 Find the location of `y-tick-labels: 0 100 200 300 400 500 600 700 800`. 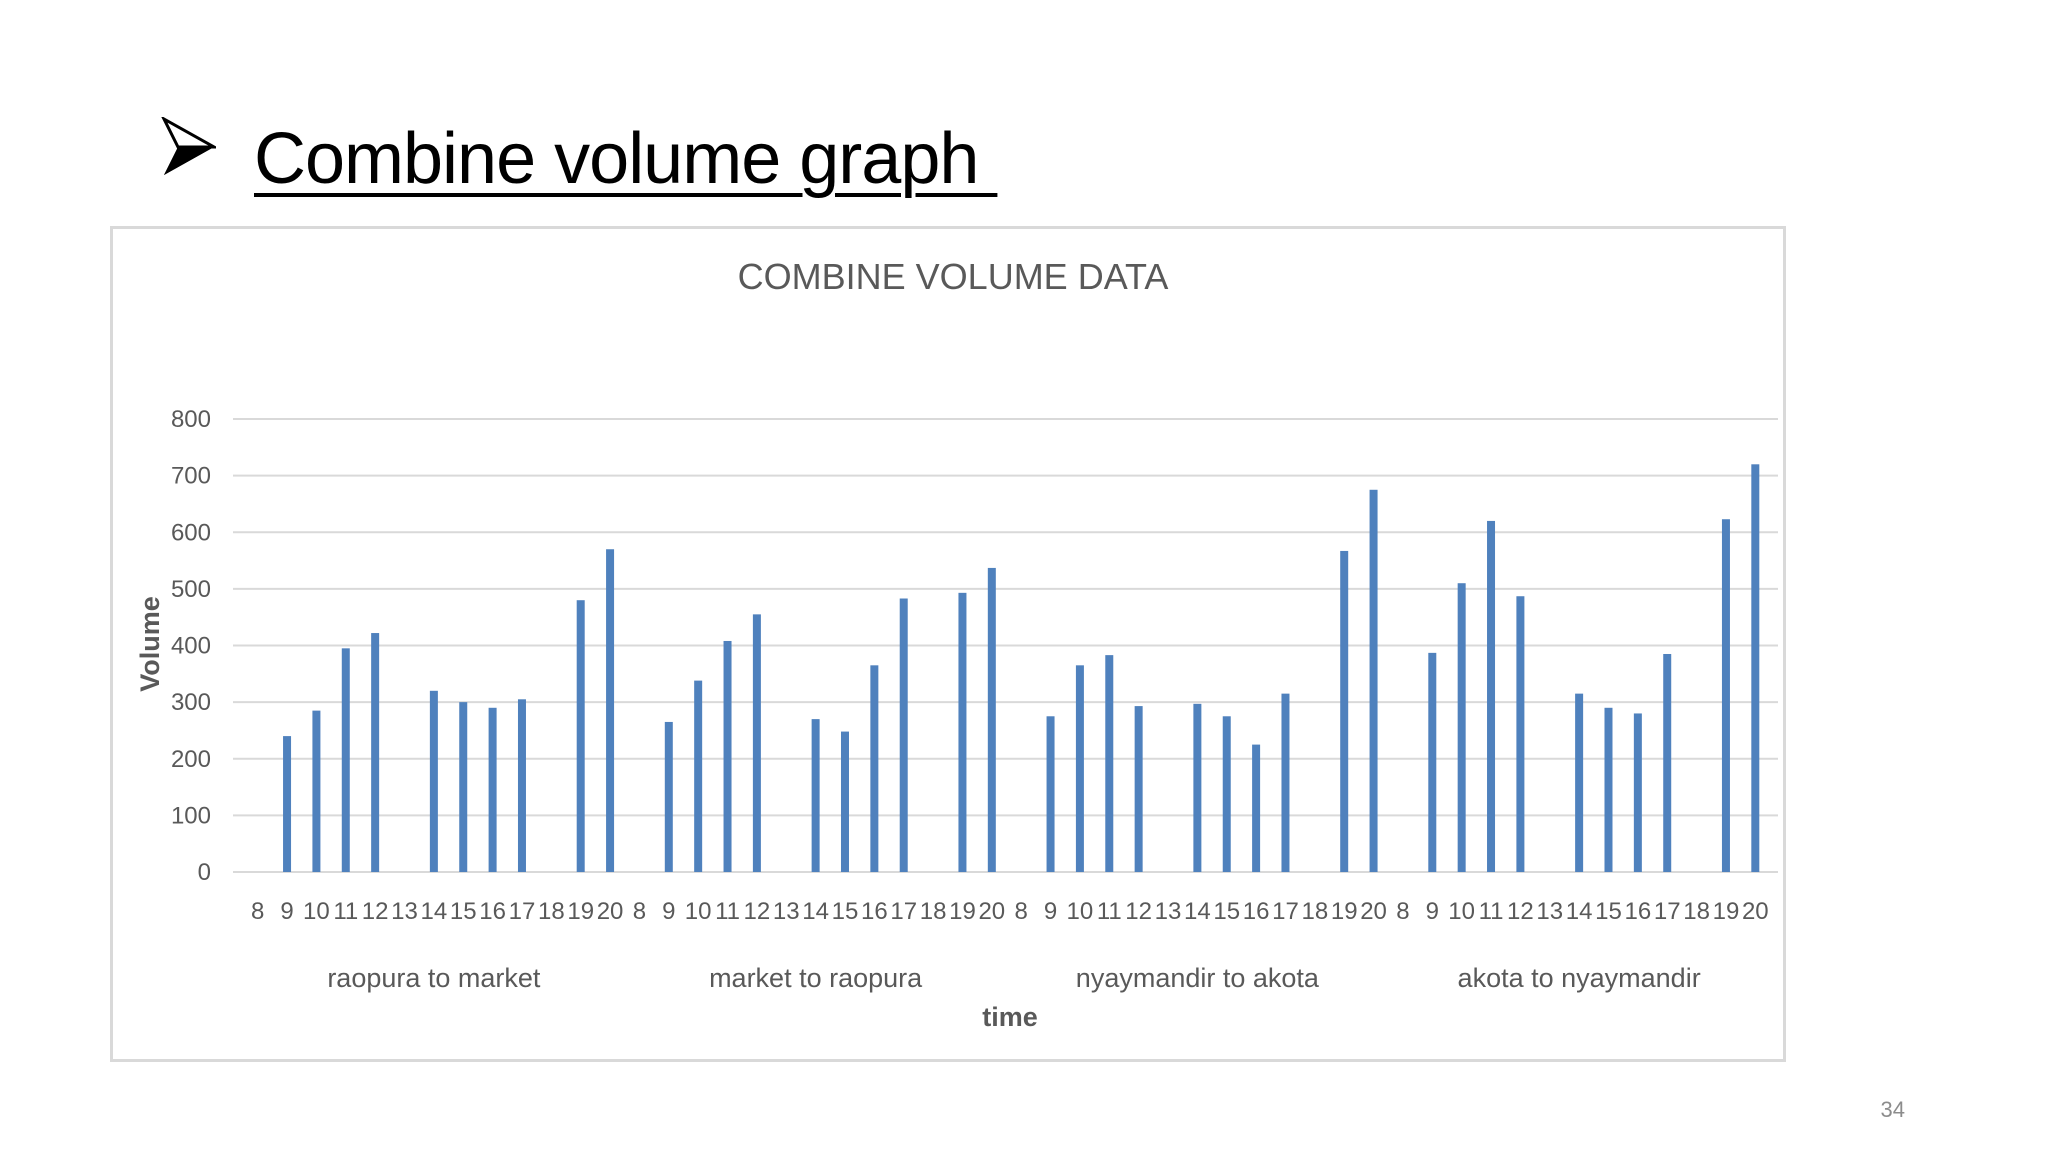

y-tick-labels: 0 100 200 300 400 500 600 700 800 is located at coordinates (191, 646).